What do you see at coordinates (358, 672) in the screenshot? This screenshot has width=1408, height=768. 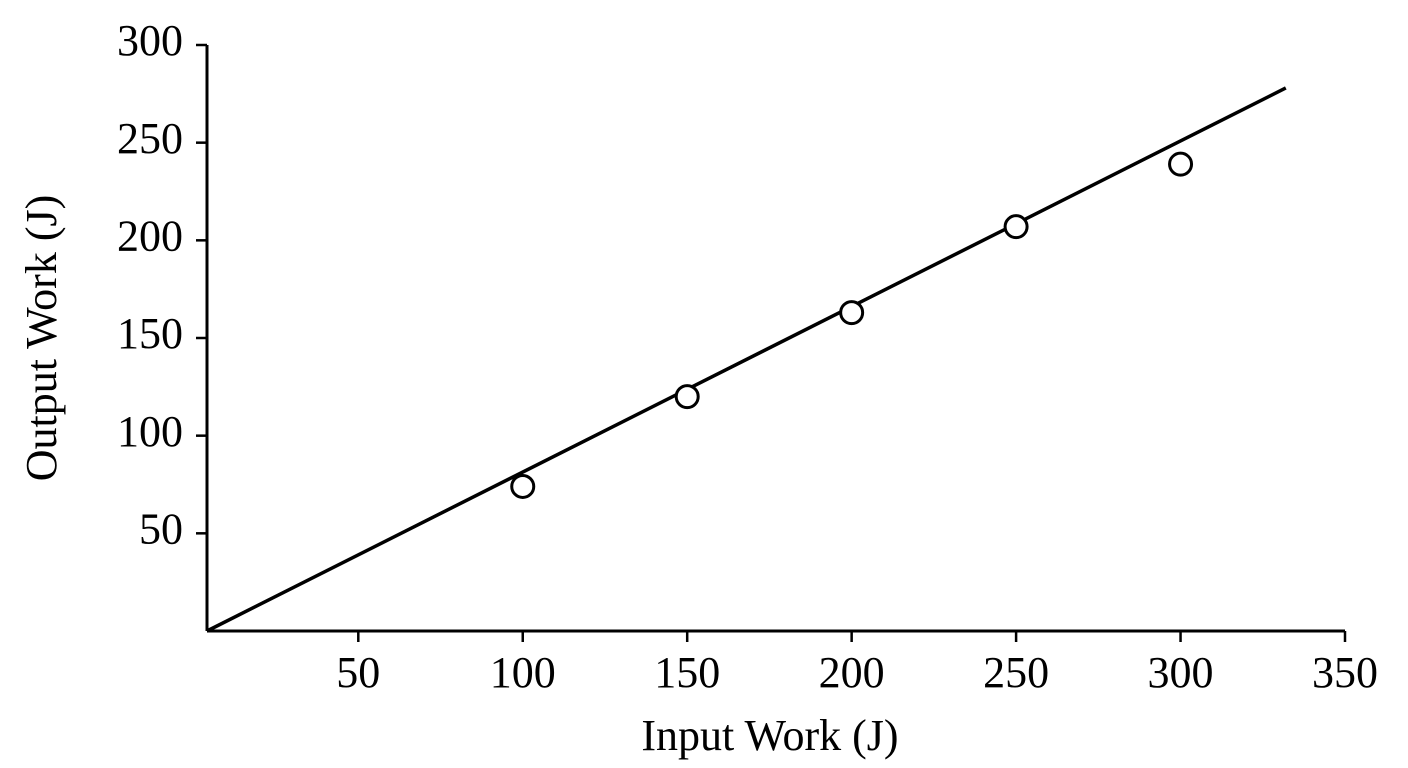 I see `x-tick-label: 50` at bounding box center [358, 672].